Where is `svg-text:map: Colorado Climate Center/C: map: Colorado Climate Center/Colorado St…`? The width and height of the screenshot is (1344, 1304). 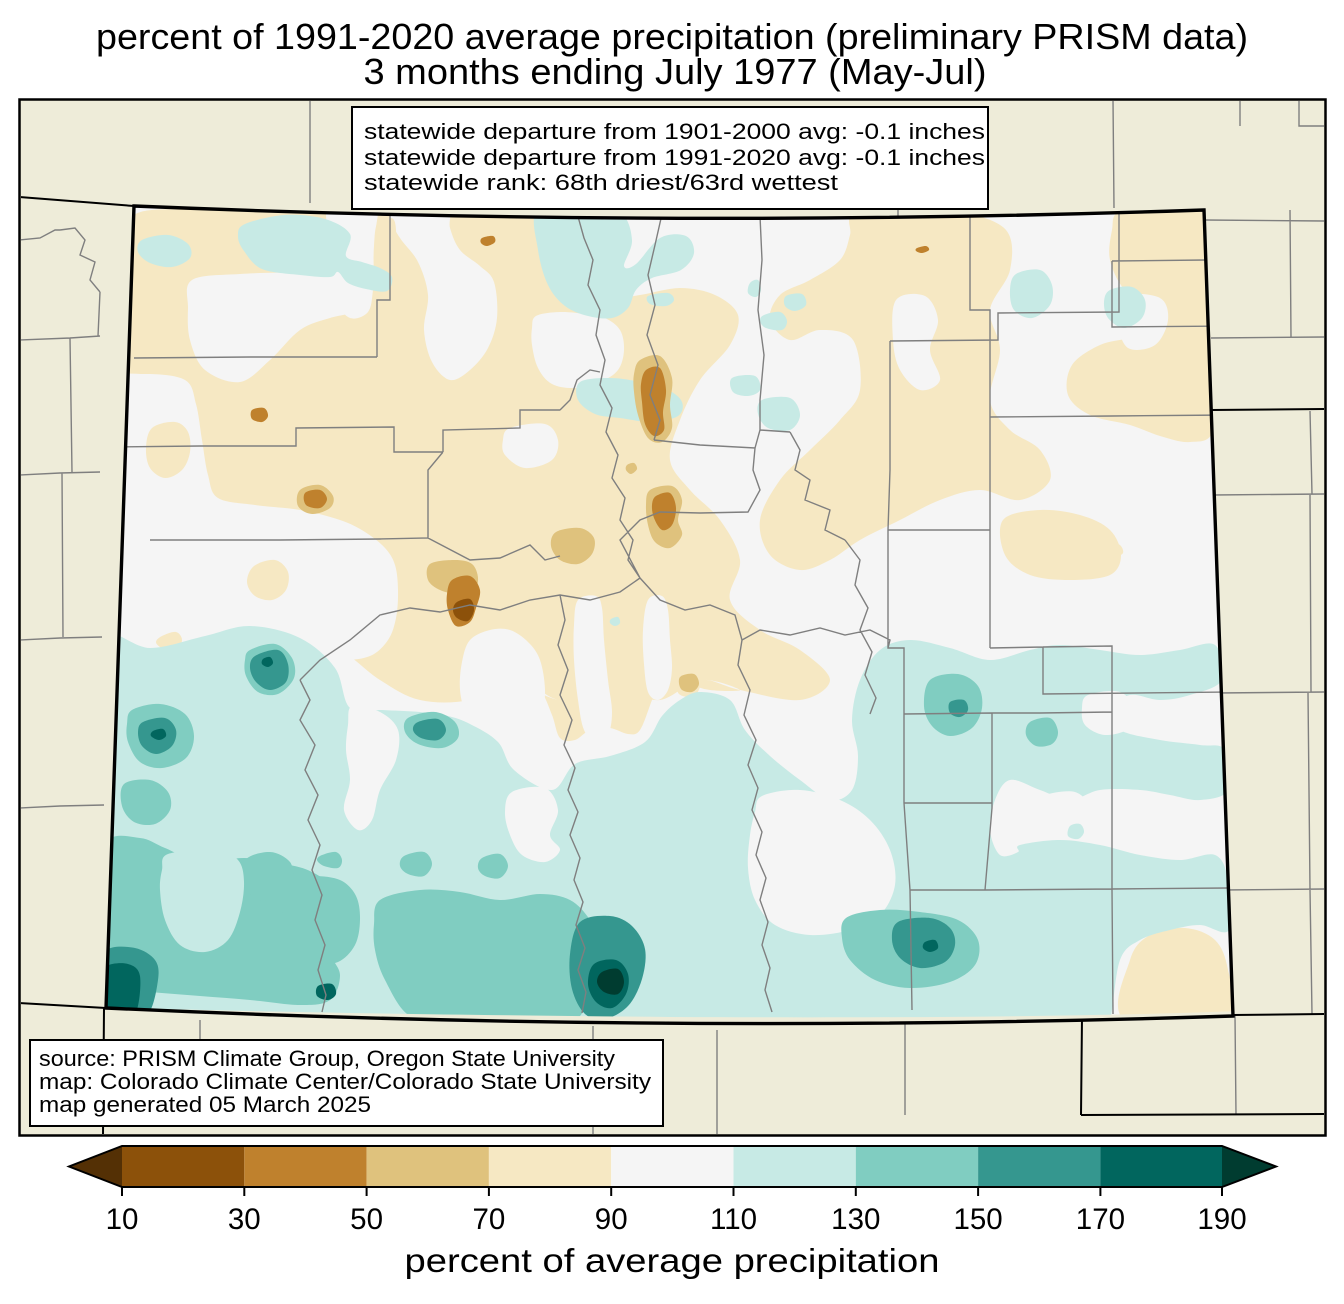 svg-text:map: Colorado Climate Center/C: map: Colorado Climate Center/Colorado St… is located at coordinates (345, 1081).